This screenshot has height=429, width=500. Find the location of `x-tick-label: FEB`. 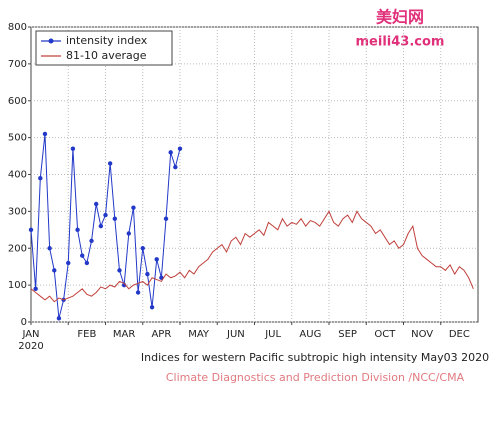

x-tick-label: FEB is located at coordinates (86, 334).